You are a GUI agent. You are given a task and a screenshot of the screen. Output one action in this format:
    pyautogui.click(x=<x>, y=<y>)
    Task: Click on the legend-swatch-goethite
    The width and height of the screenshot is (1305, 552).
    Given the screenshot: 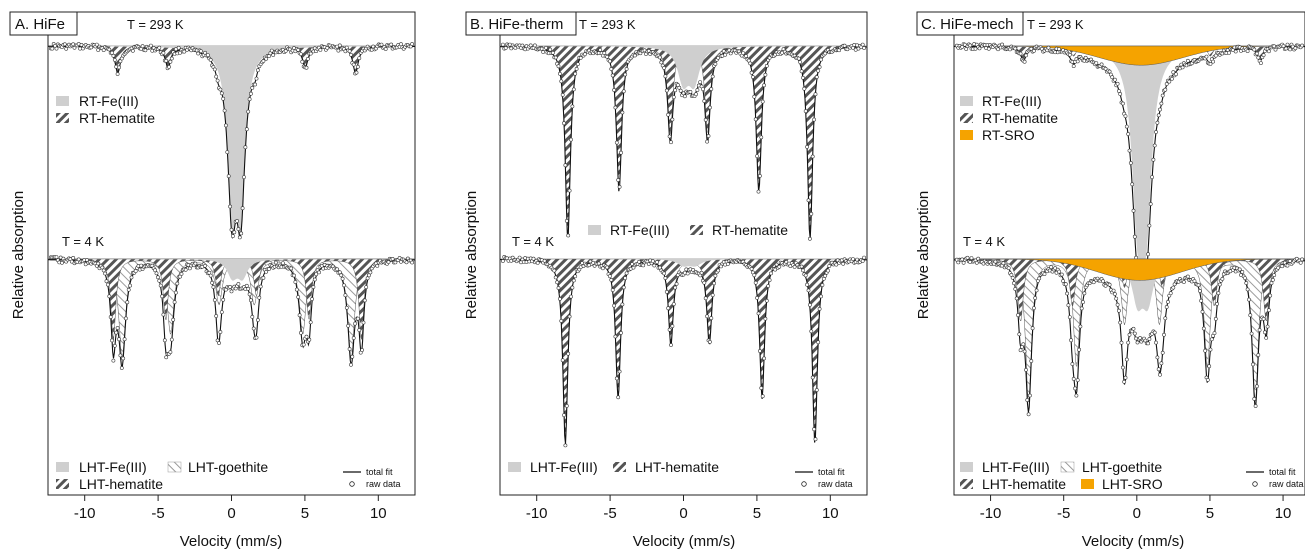 What is the action you would take?
    pyautogui.click(x=1067, y=467)
    